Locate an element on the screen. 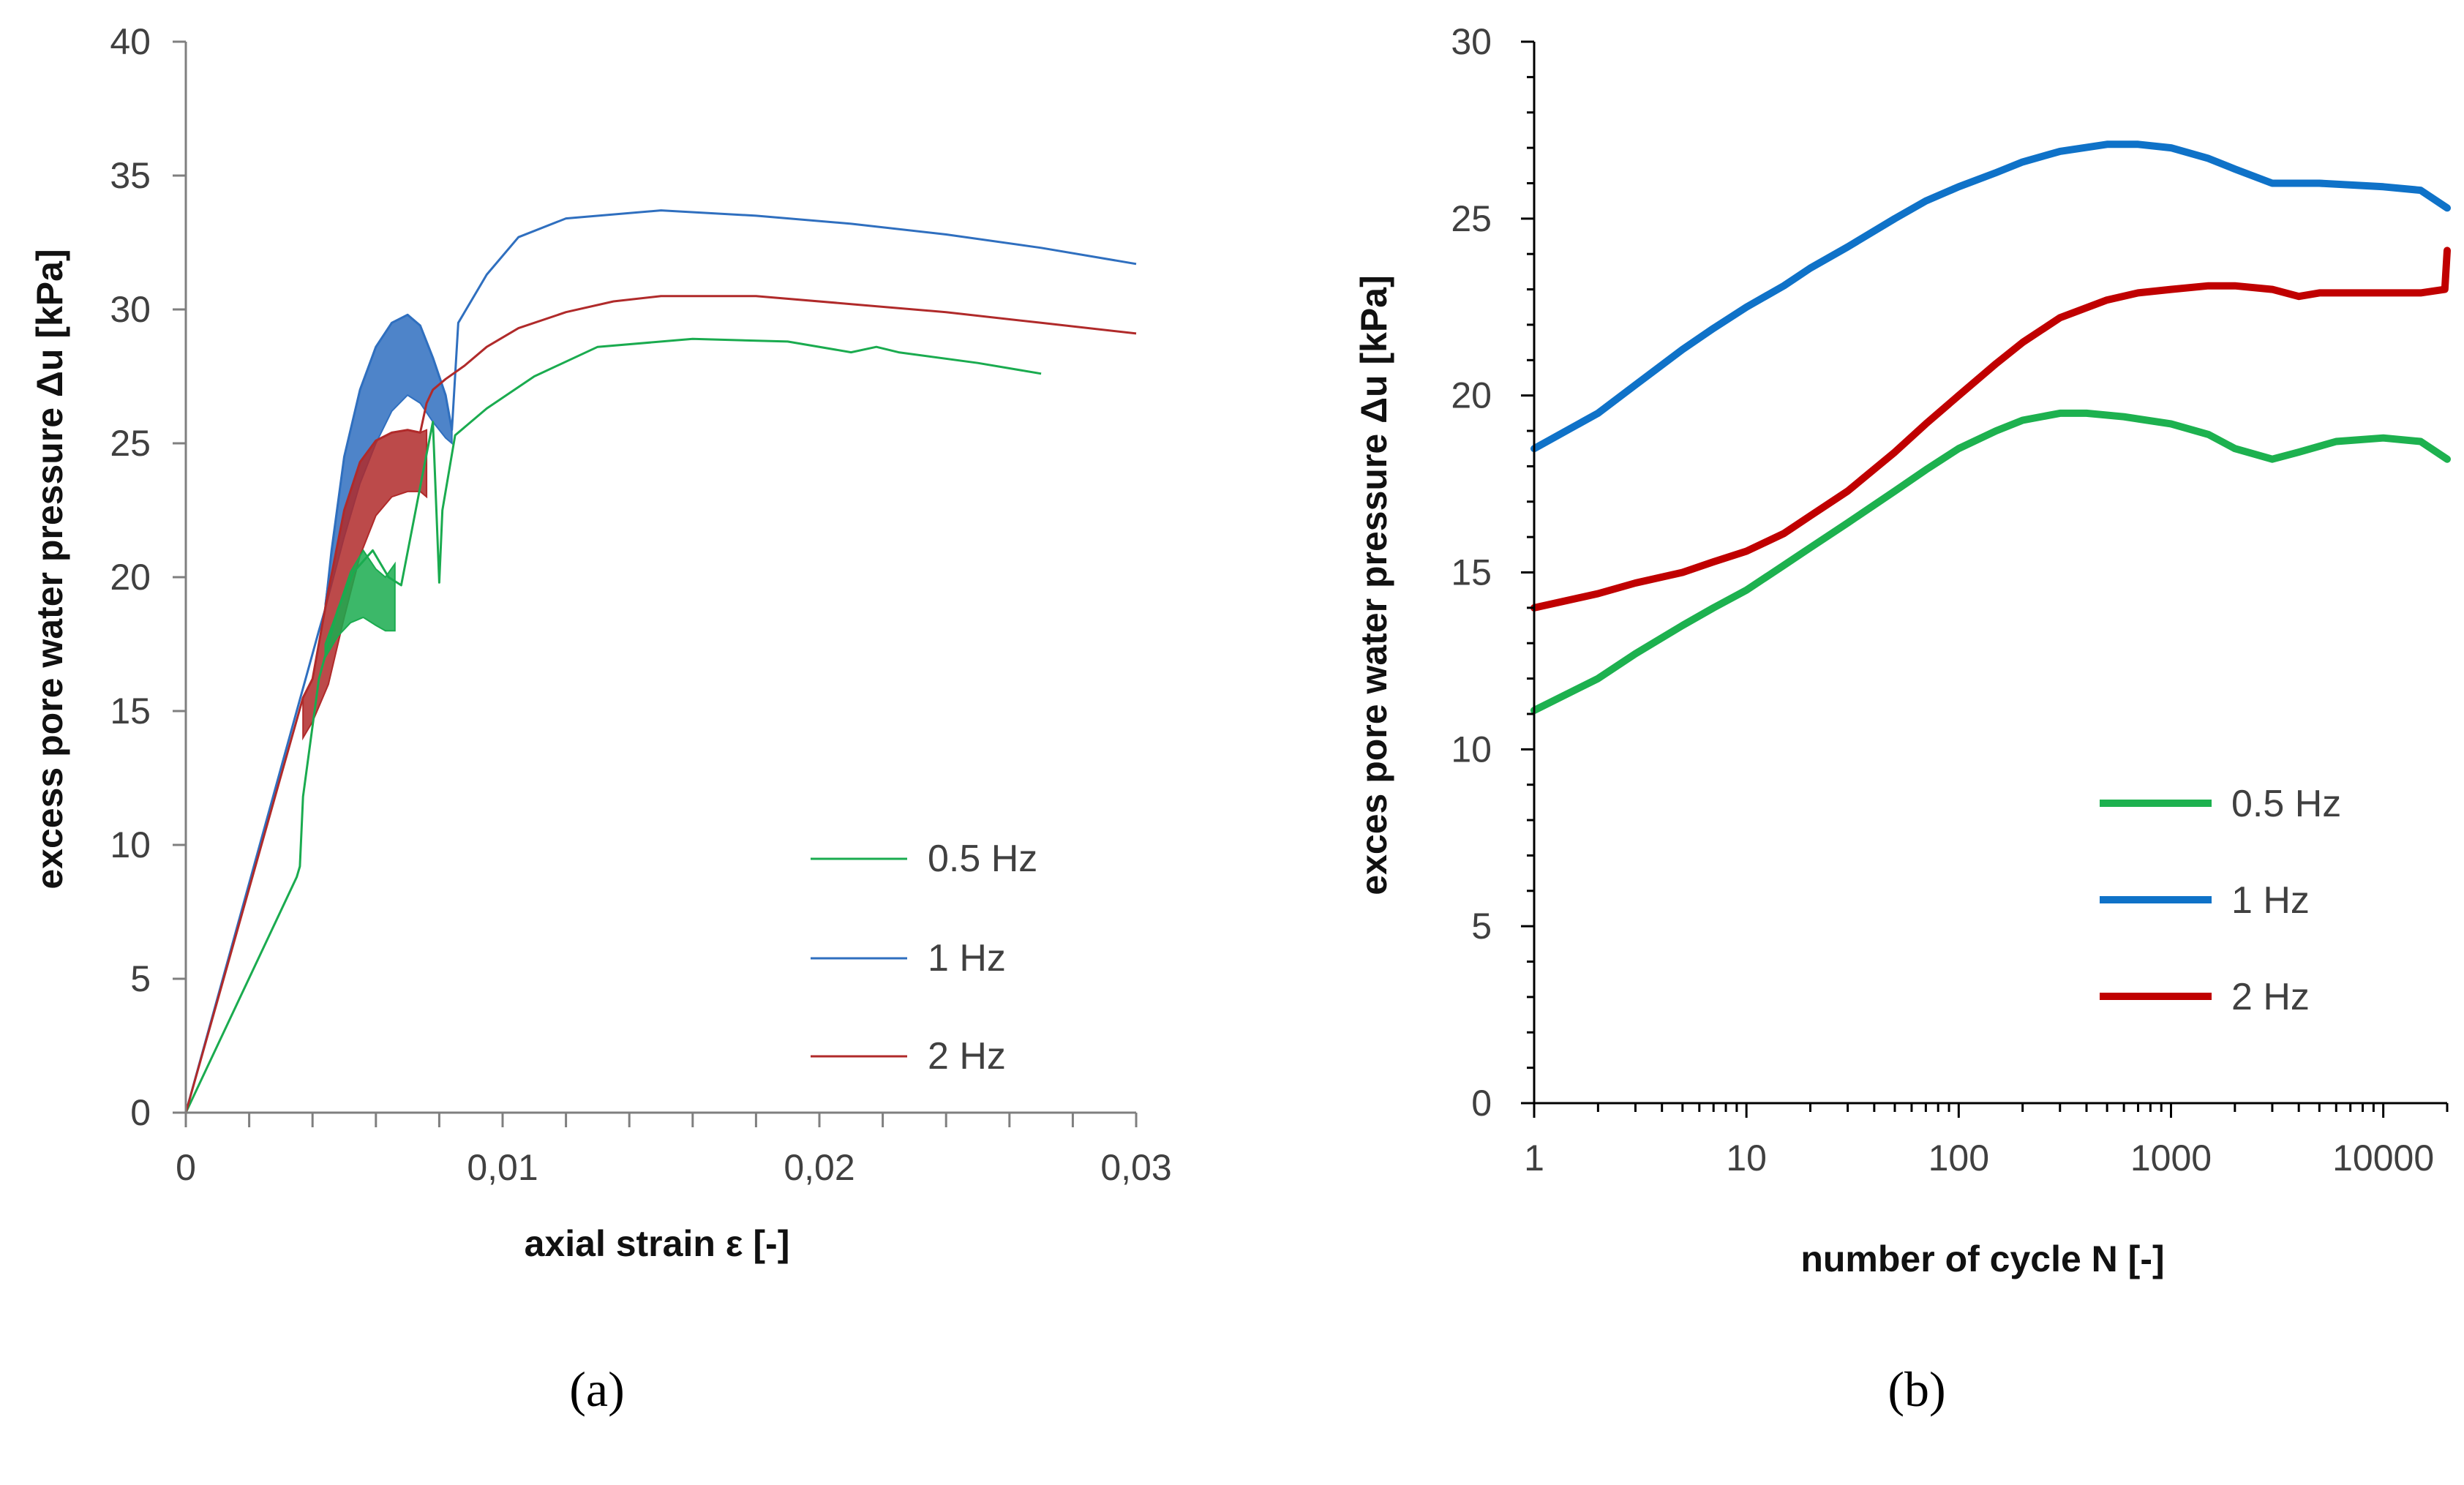 The width and height of the screenshot is (2464, 1485). chart-a-legend-label: 2 Hz is located at coordinates (967, 1056).